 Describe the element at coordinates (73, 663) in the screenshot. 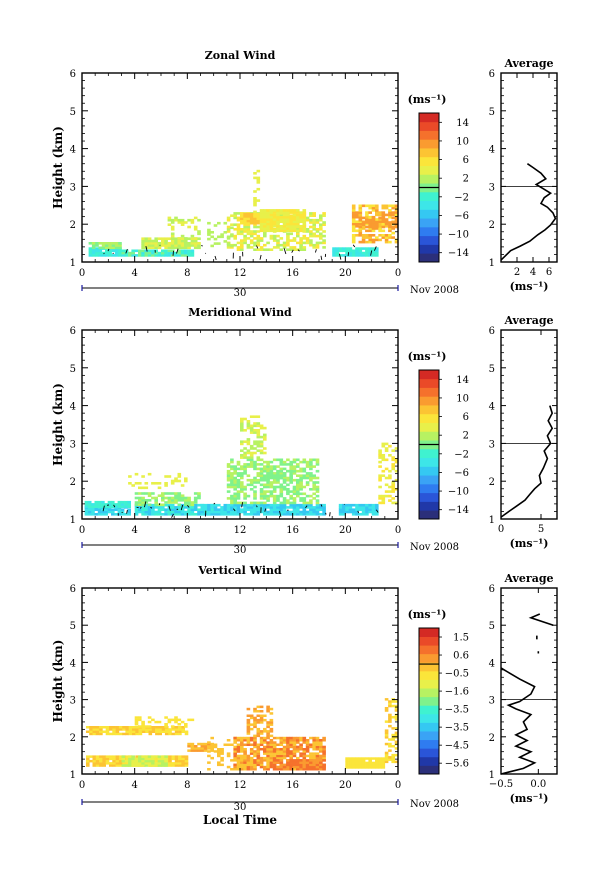

I see `y-tick-label: 4` at that location.